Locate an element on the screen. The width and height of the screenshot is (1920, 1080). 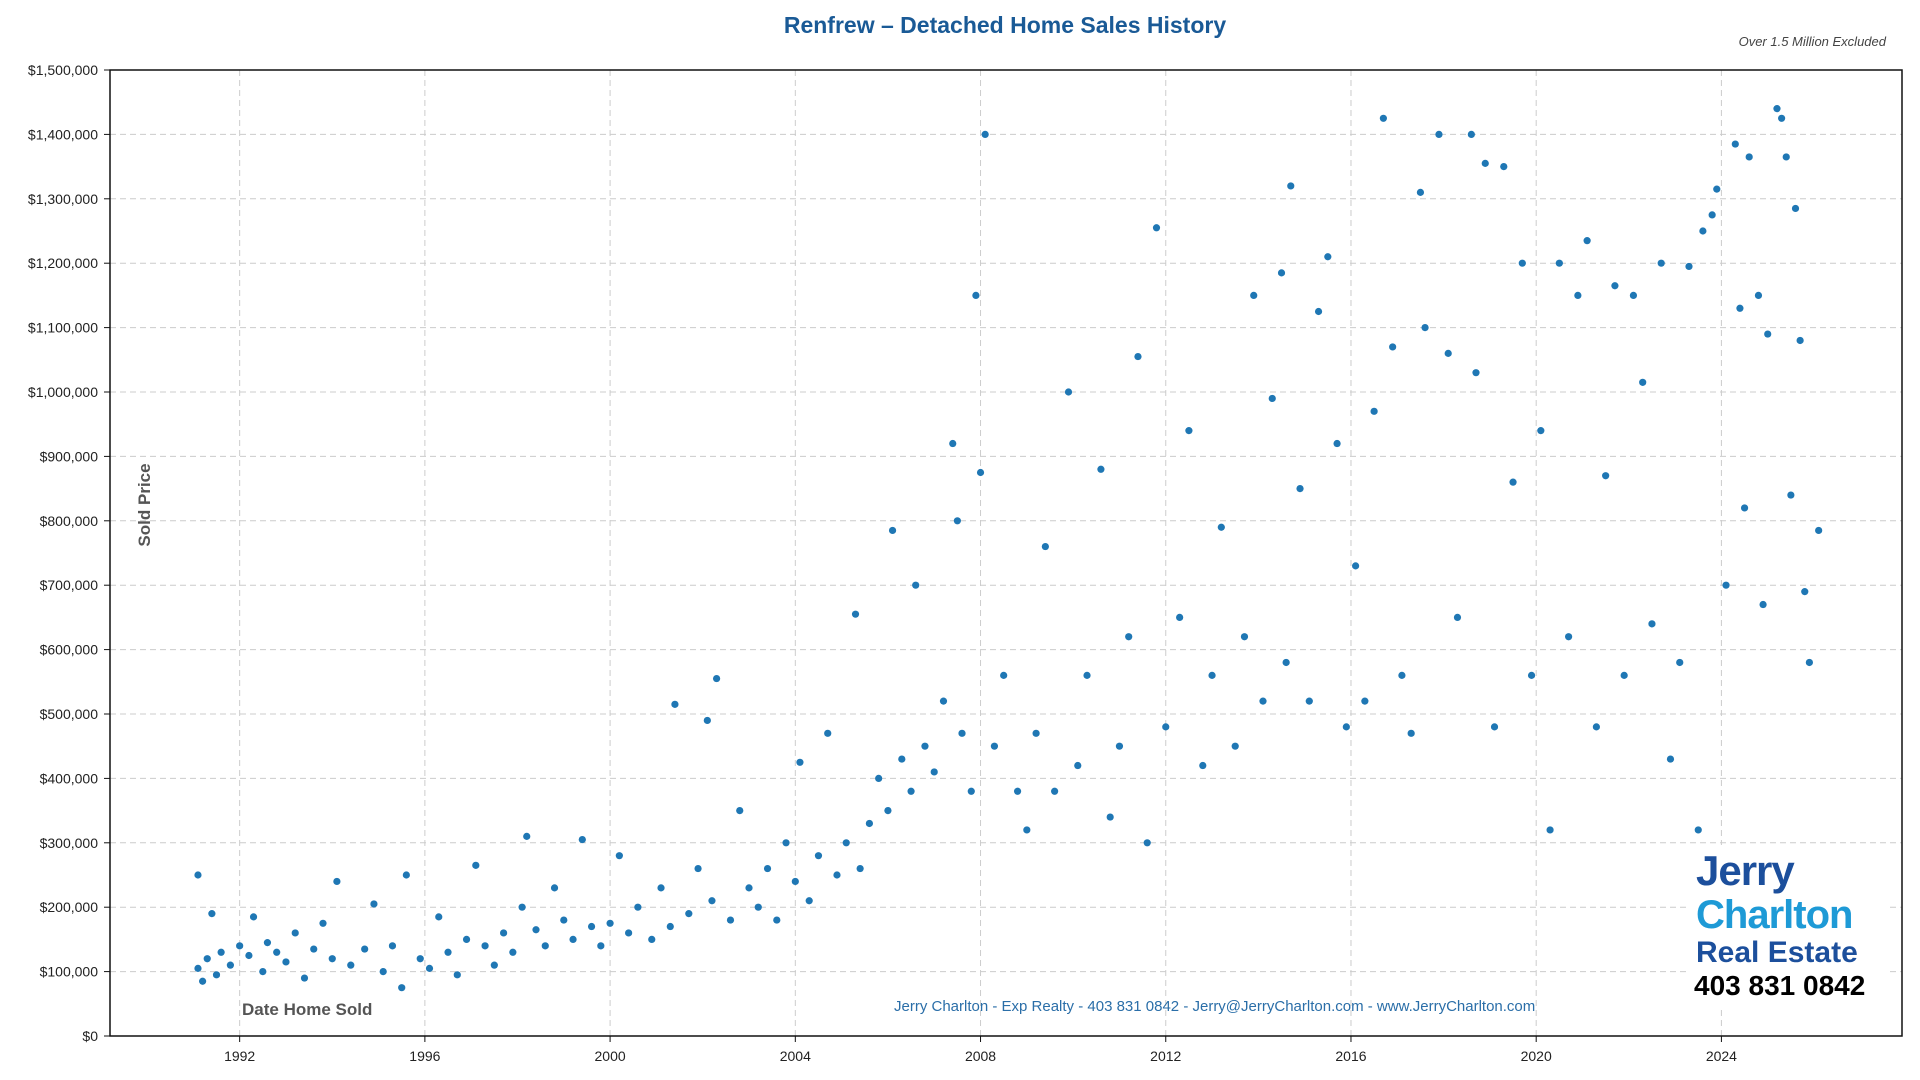
x-tick-label: 2020 is located at coordinates (1536, 1056).